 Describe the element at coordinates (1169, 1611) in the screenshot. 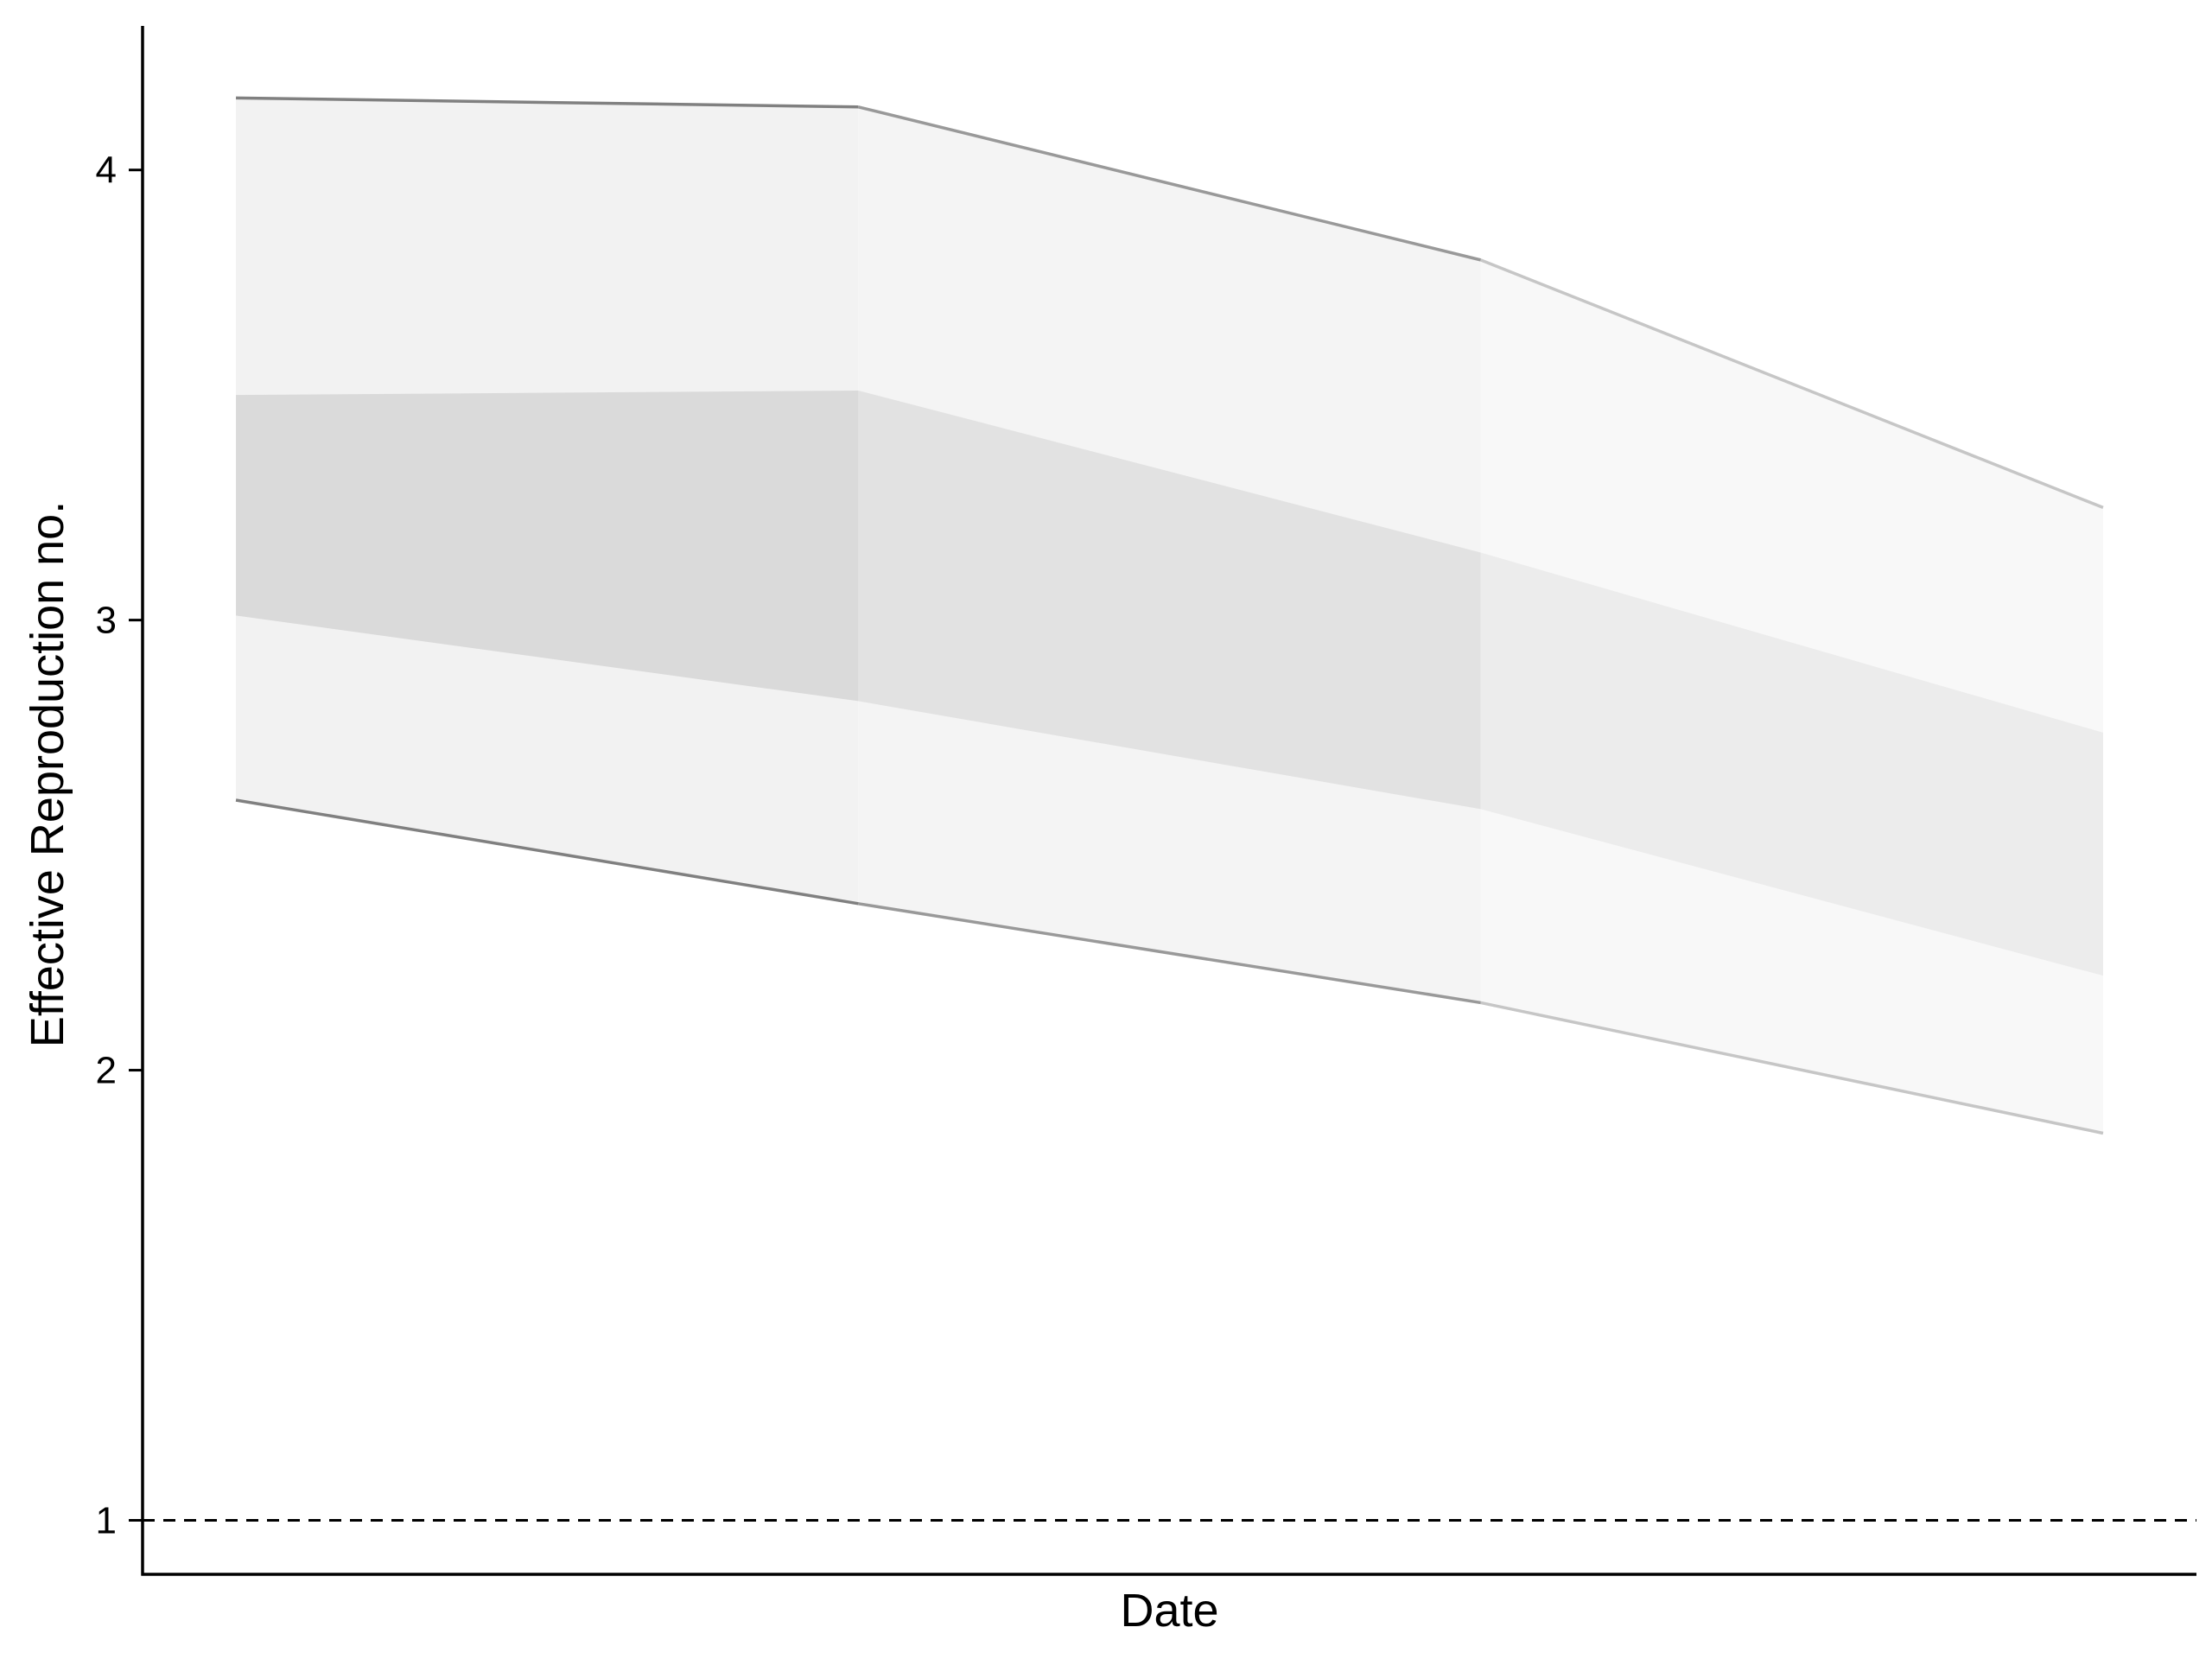

I see `x-axis-title: Date` at that location.